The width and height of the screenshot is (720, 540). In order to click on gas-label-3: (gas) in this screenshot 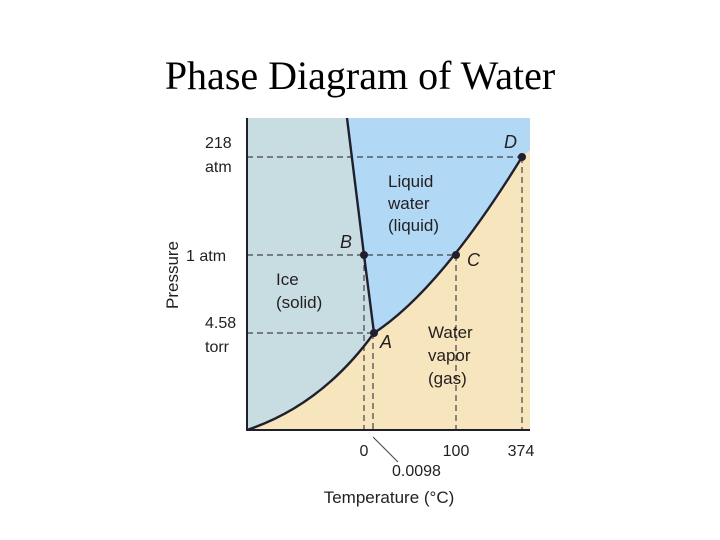, I will do `click(447, 378)`.